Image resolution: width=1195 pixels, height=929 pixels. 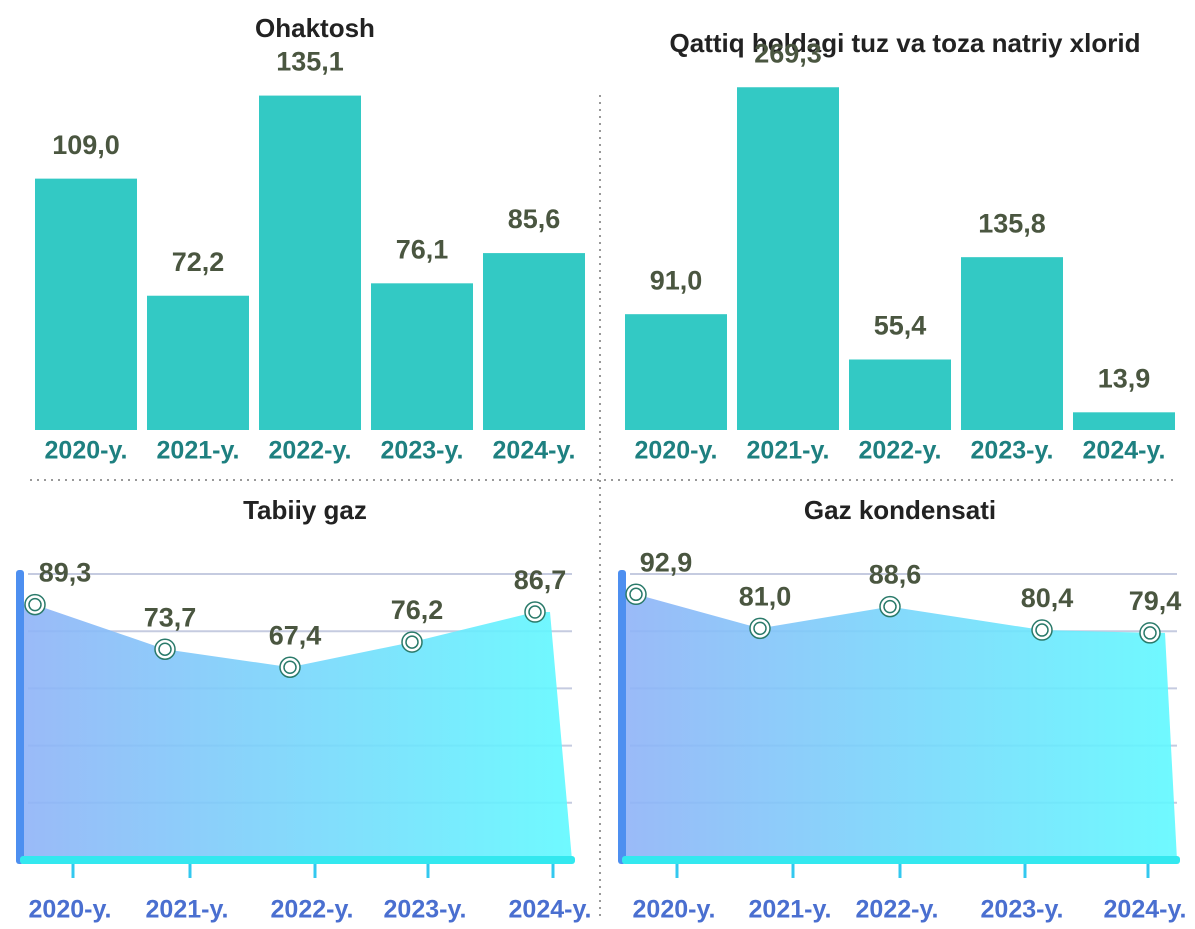 What do you see at coordinates (788, 53) in the screenshot?
I see `value-label: 269,3` at bounding box center [788, 53].